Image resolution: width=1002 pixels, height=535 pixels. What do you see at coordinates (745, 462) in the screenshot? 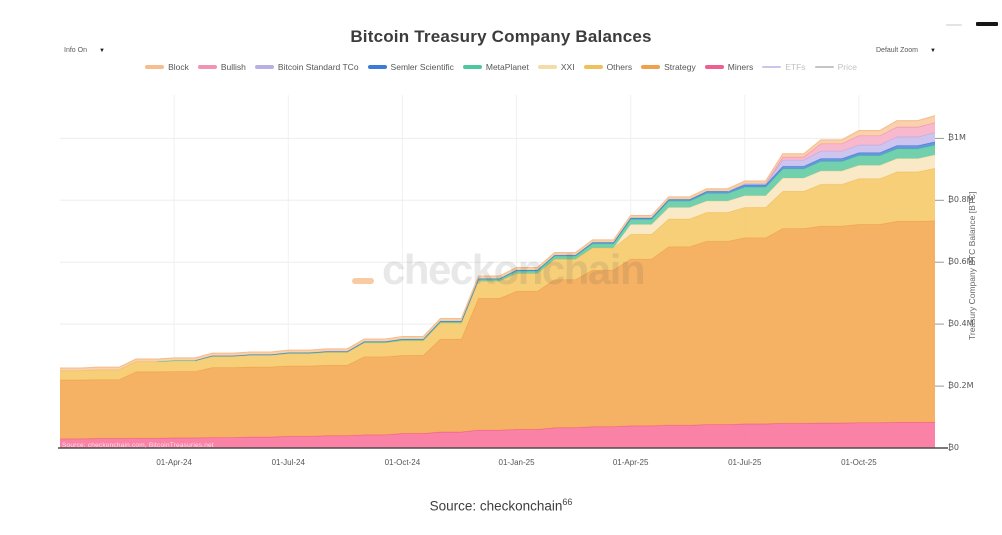
I see `x-tick-label: 01-Jul-25` at bounding box center [745, 462].